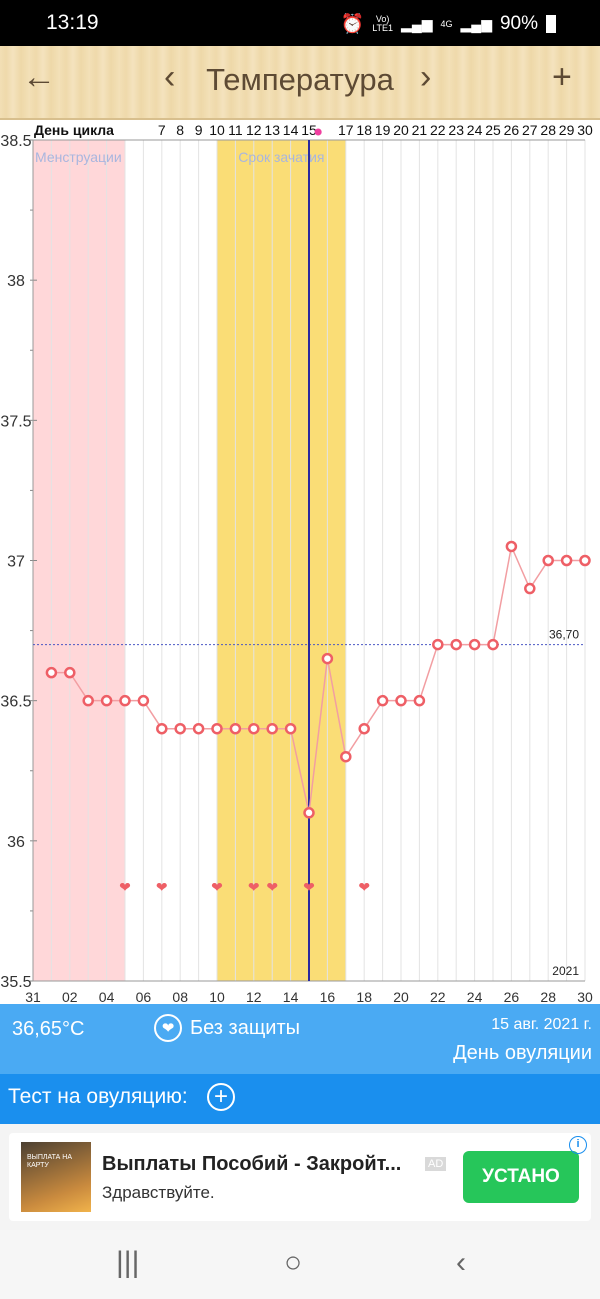 Image resolution: width=600 pixels, height=1299 pixels. What do you see at coordinates (383, 130) in the screenshot?
I see `cycle-day-number: 19` at bounding box center [383, 130].